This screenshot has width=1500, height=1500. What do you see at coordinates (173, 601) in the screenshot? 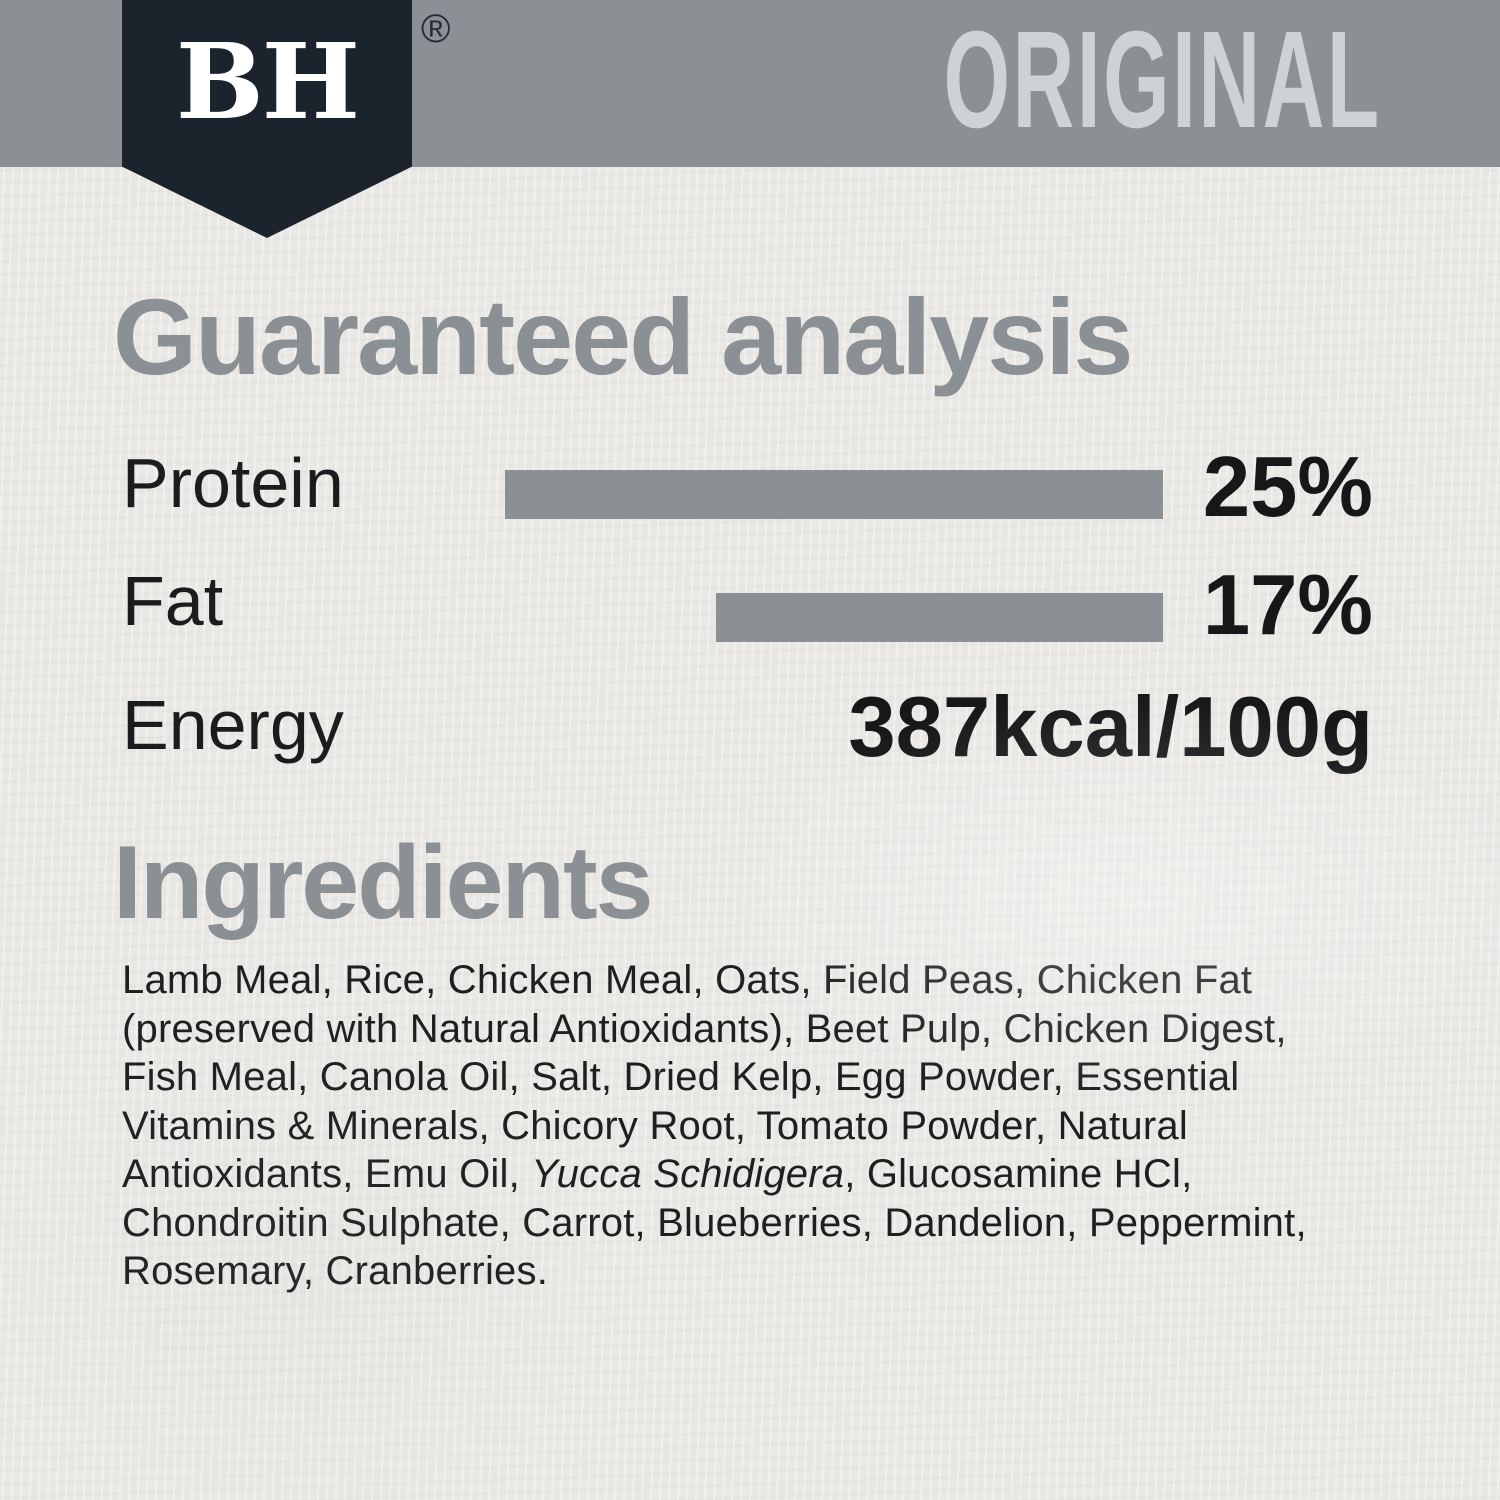
I see `fat-label: Fat` at bounding box center [173, 601].